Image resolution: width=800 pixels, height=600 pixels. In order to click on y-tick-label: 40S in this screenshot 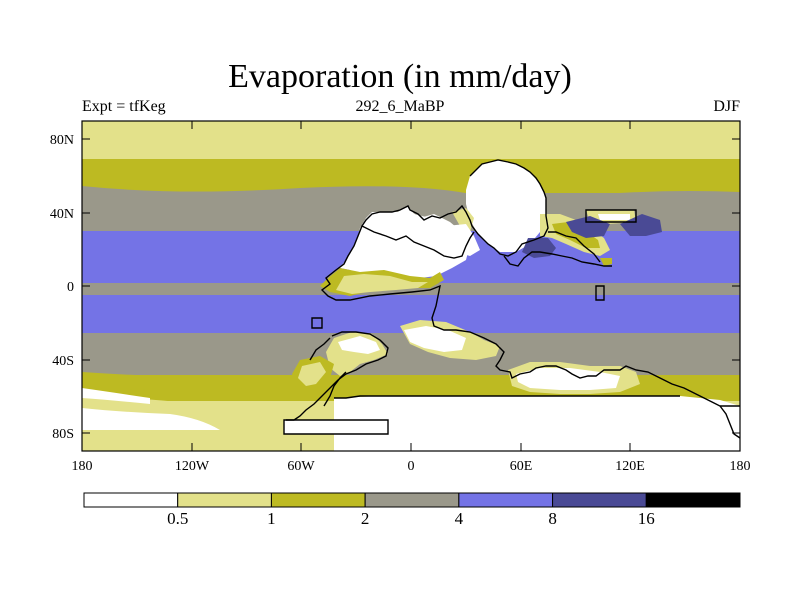, I will do `click(63, 361)`.